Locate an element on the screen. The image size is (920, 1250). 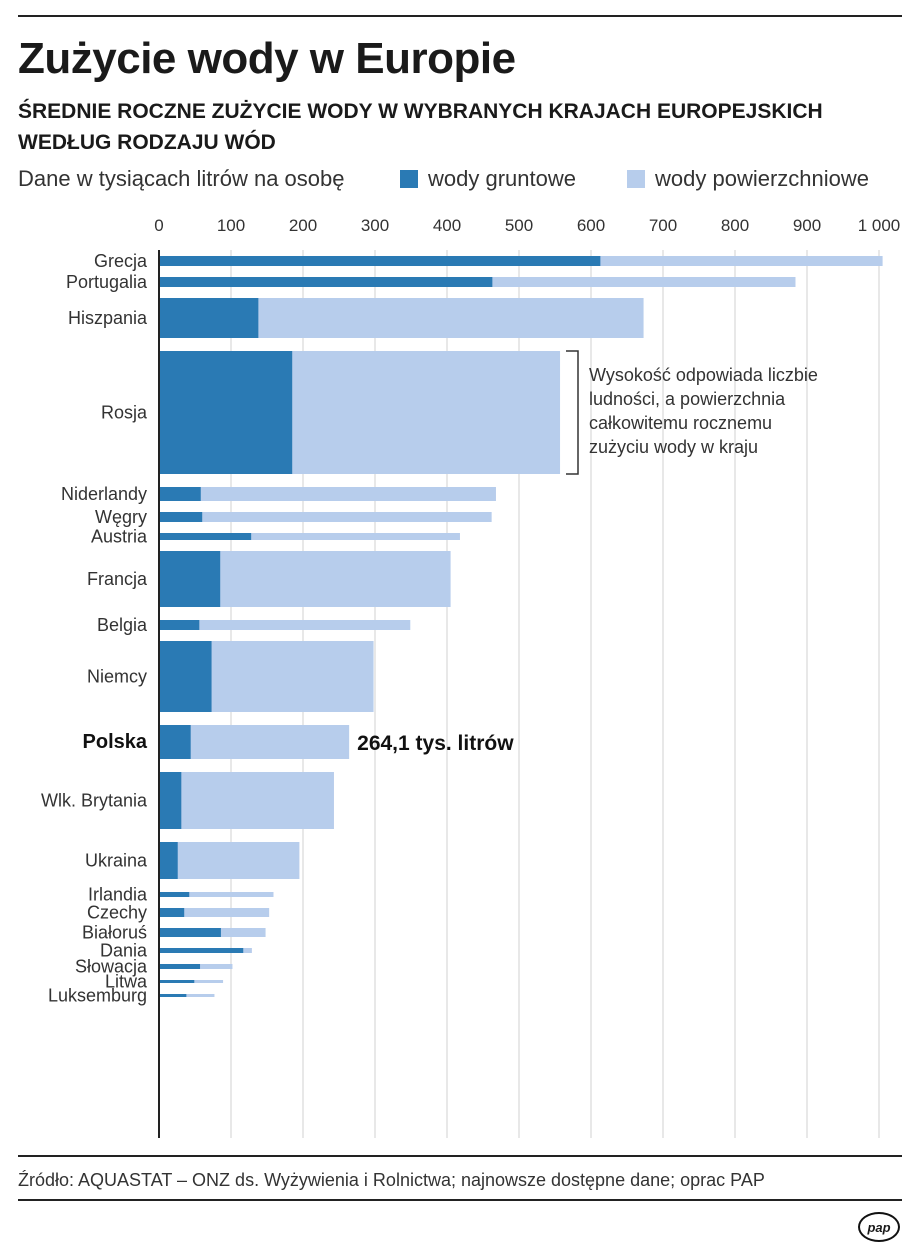
units-label: Dane w tysiącach litrów na osobę is located at coordinates (181, 178).